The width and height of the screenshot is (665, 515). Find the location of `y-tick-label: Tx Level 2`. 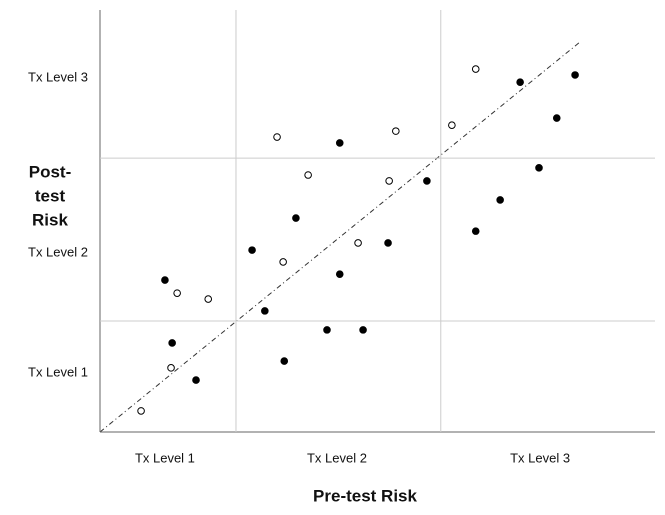

y-tick-label: Tx Level 2 is located at coordinates (58, 252).